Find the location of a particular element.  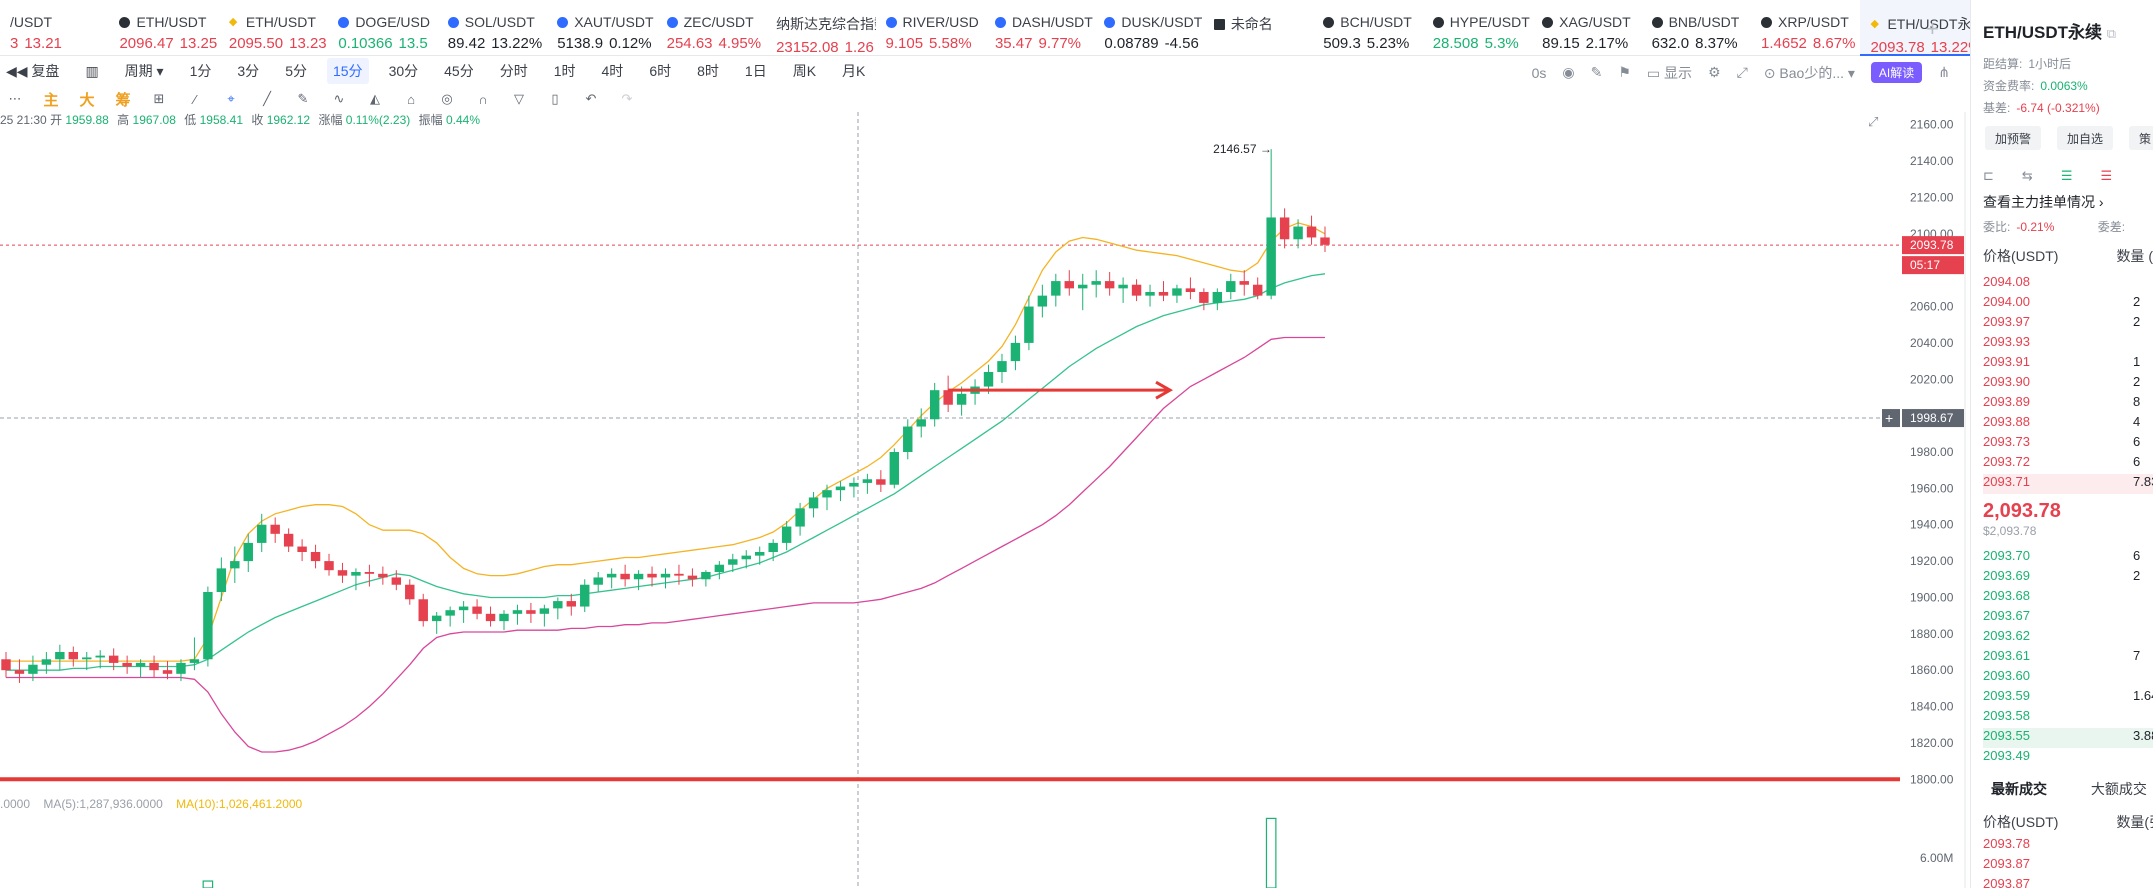

ticker-tab: 未命名 is located at coordinates (1258, 28).